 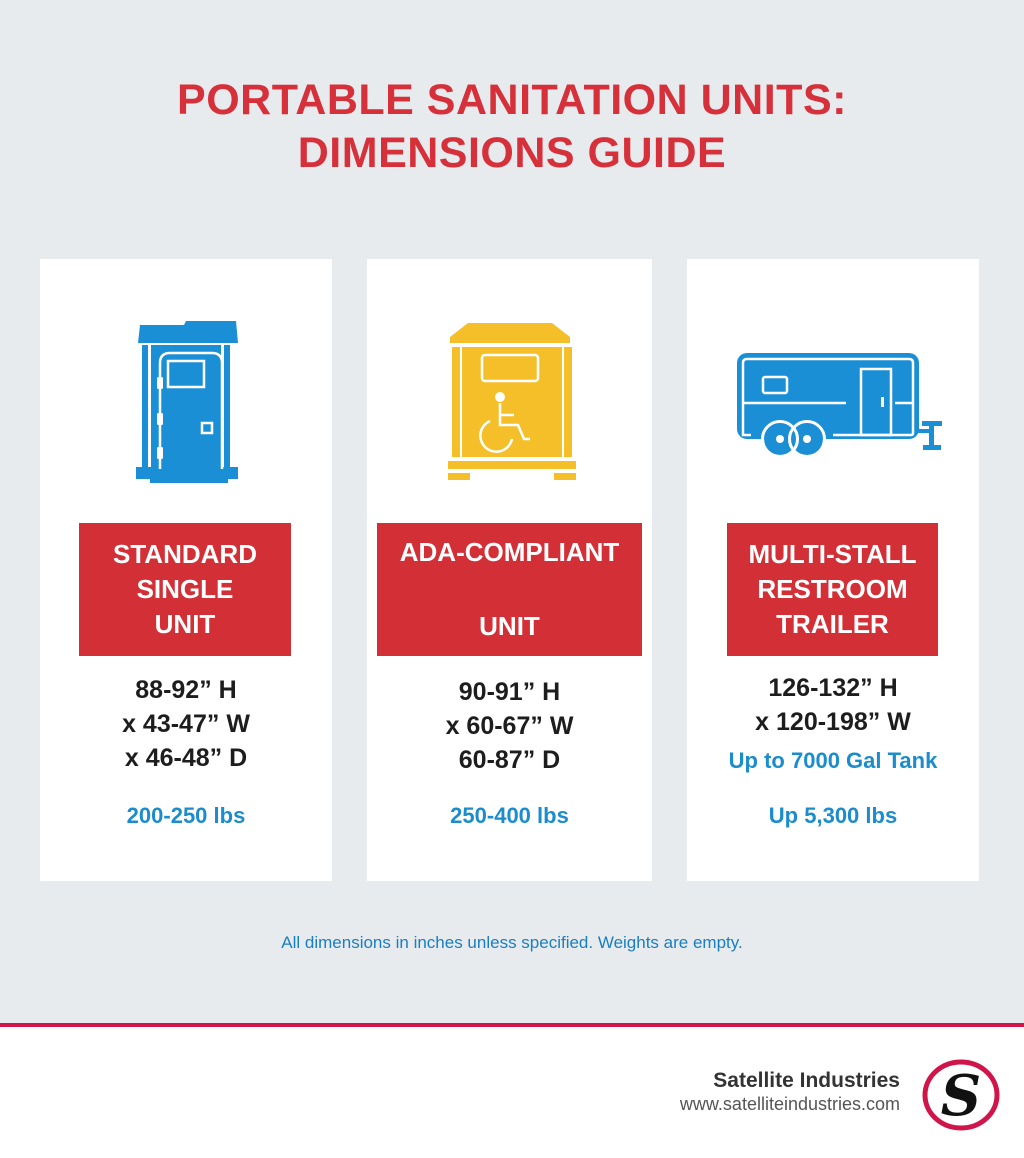 I want to click on depth-value: x 46-48” D, so click(x=186, y=758).